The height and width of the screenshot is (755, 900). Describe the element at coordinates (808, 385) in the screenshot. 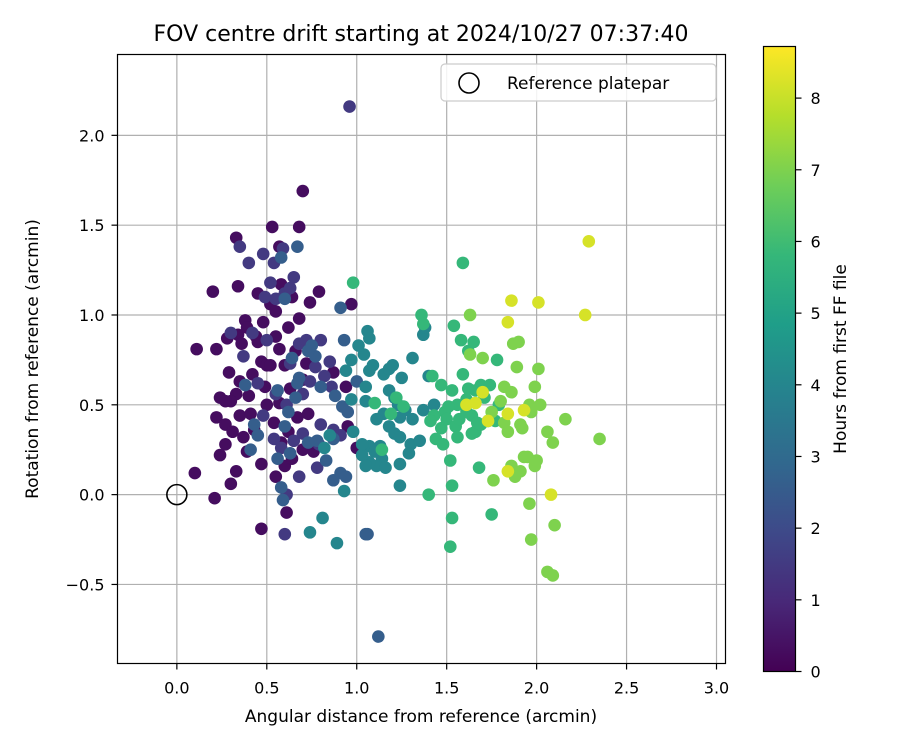

I see `colorbar-ticks: 0 1 2 3 4 5 6 7 8` at that location.